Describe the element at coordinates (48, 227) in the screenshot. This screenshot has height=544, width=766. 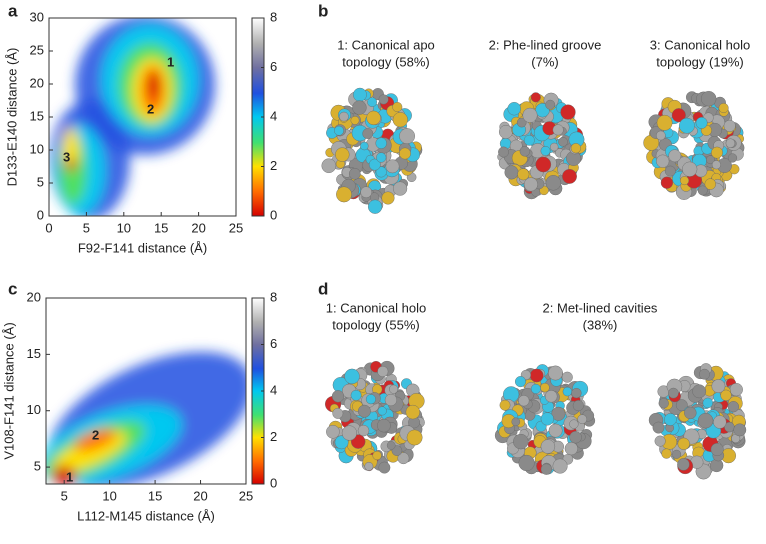
I see `x-tick-label: 0` at that location.